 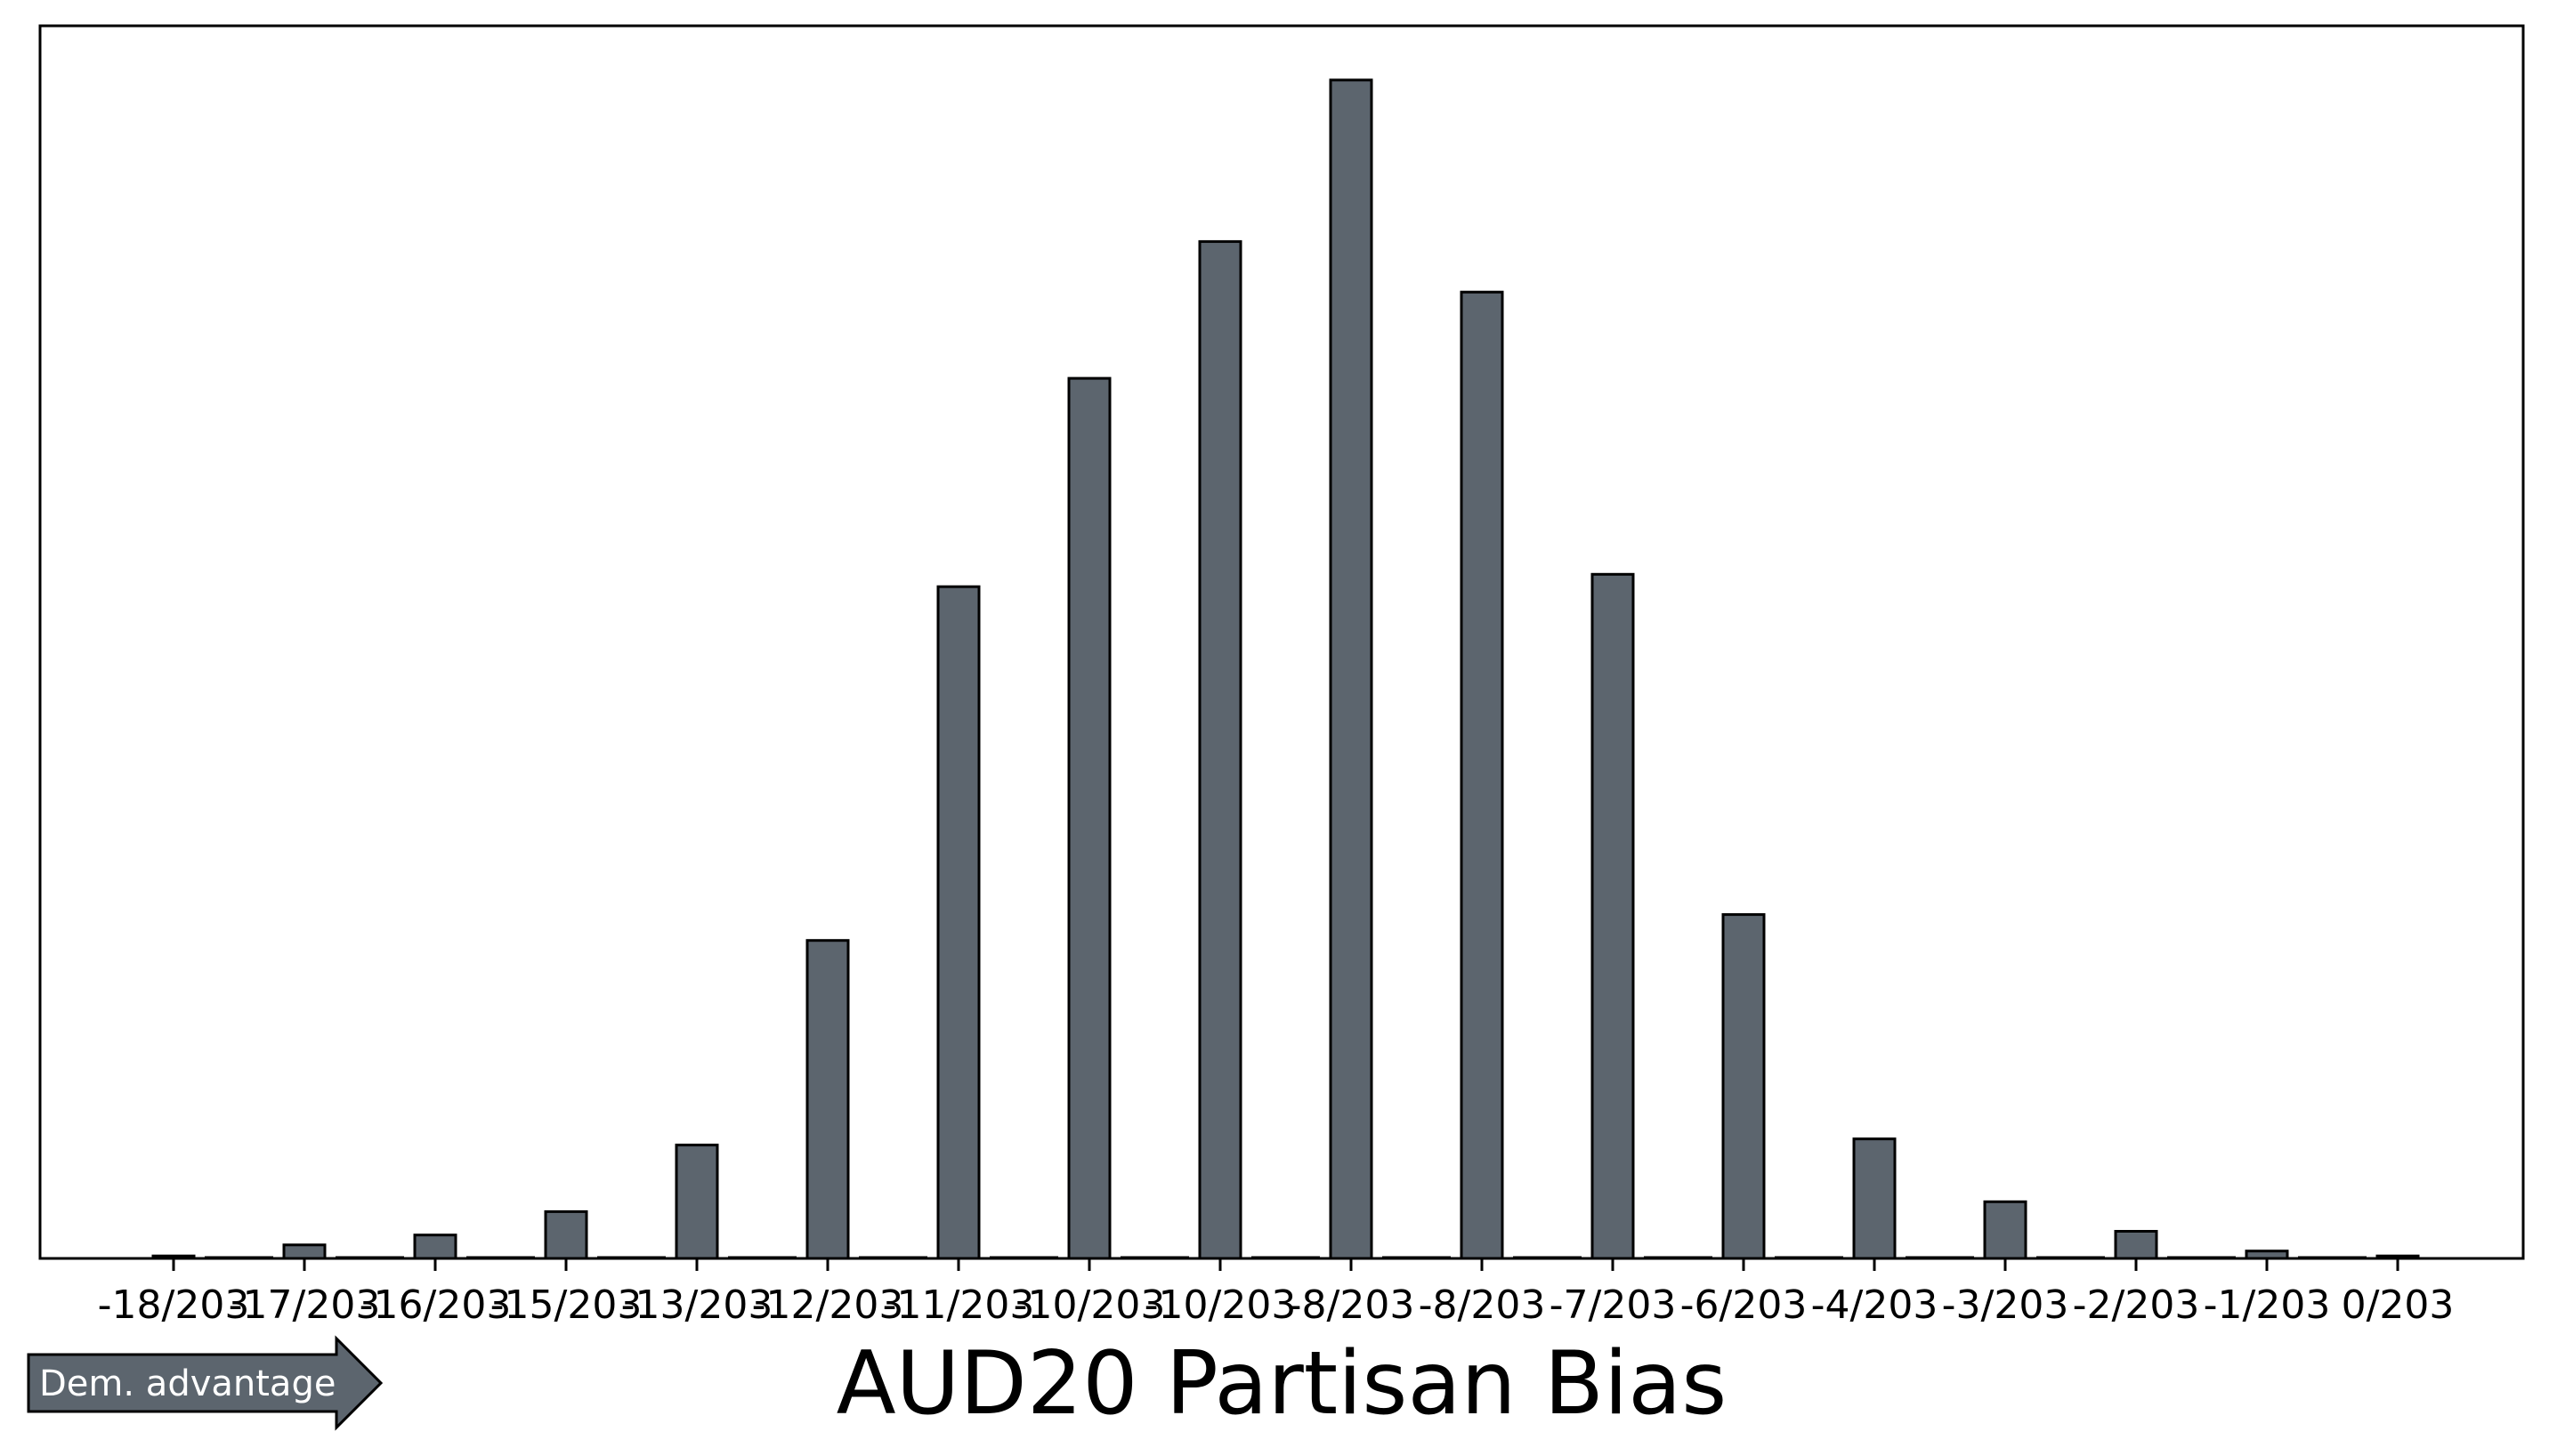 I want to click on x-tick-label: -1/203, so click(x=2267, y=1305).